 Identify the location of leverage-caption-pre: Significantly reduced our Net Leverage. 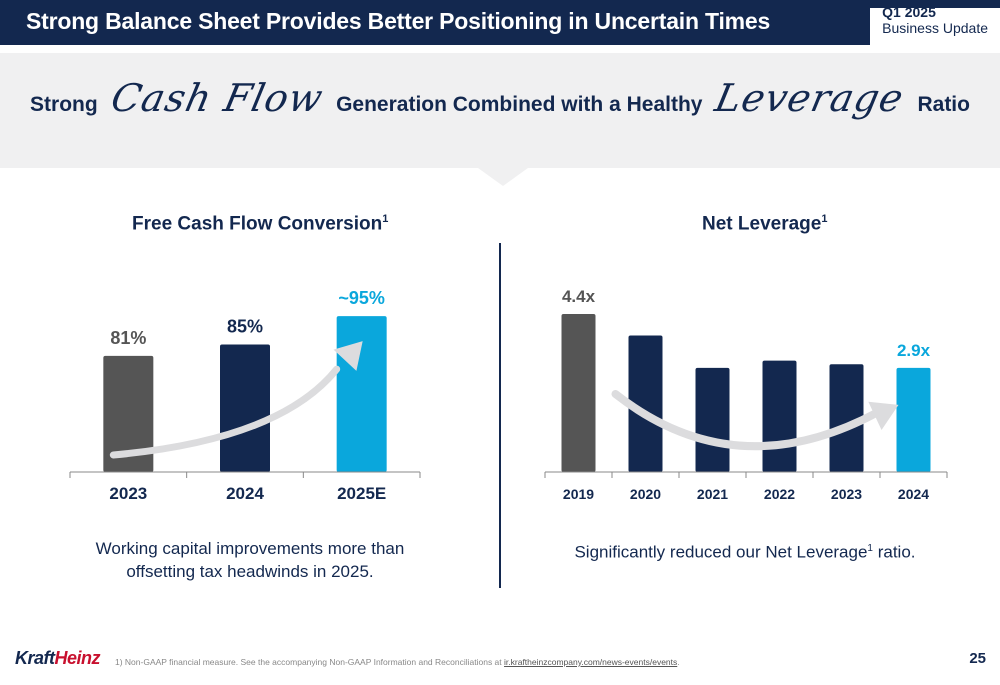
(721, 552).